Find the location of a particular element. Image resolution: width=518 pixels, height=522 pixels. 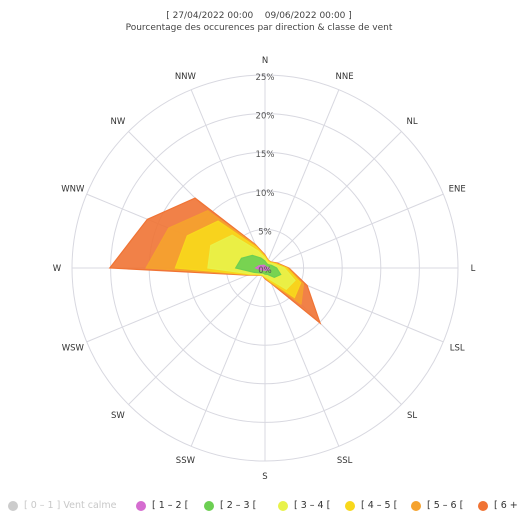

direction-label: WNW is located at coordinates (73, 189).